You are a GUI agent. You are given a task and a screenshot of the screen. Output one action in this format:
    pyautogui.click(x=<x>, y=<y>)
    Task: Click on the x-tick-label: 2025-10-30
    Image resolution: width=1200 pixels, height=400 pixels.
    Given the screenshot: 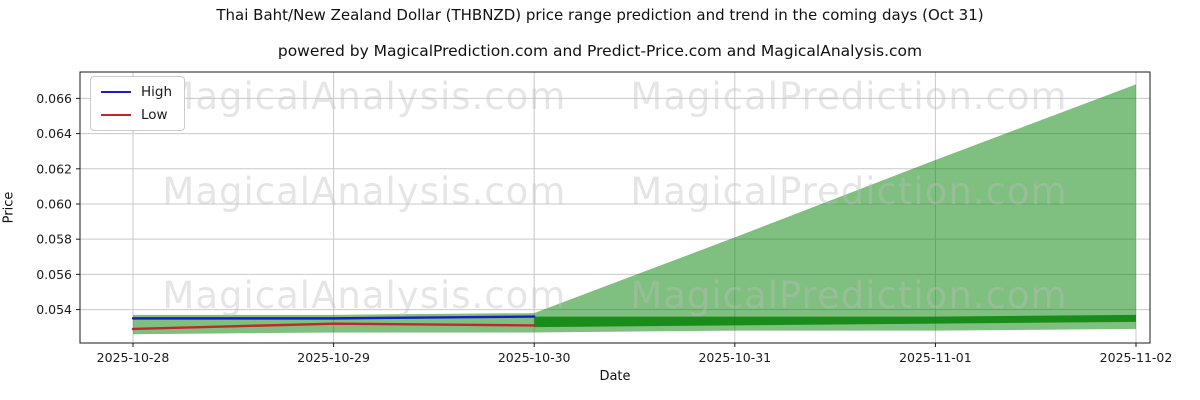 What is the action you would take?
    pyautogui.click(x=534, y=357)
    